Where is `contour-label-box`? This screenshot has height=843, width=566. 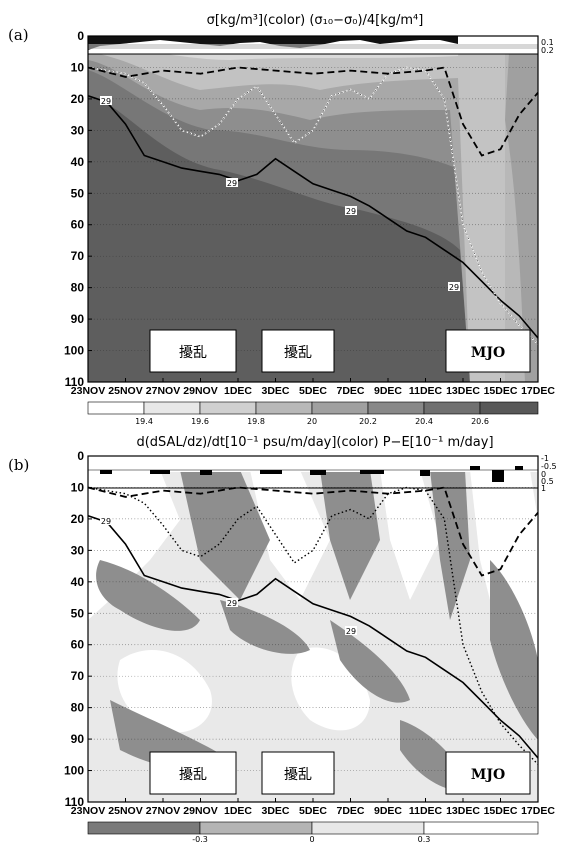 contour-label-box is located at coordinates (232, 602).